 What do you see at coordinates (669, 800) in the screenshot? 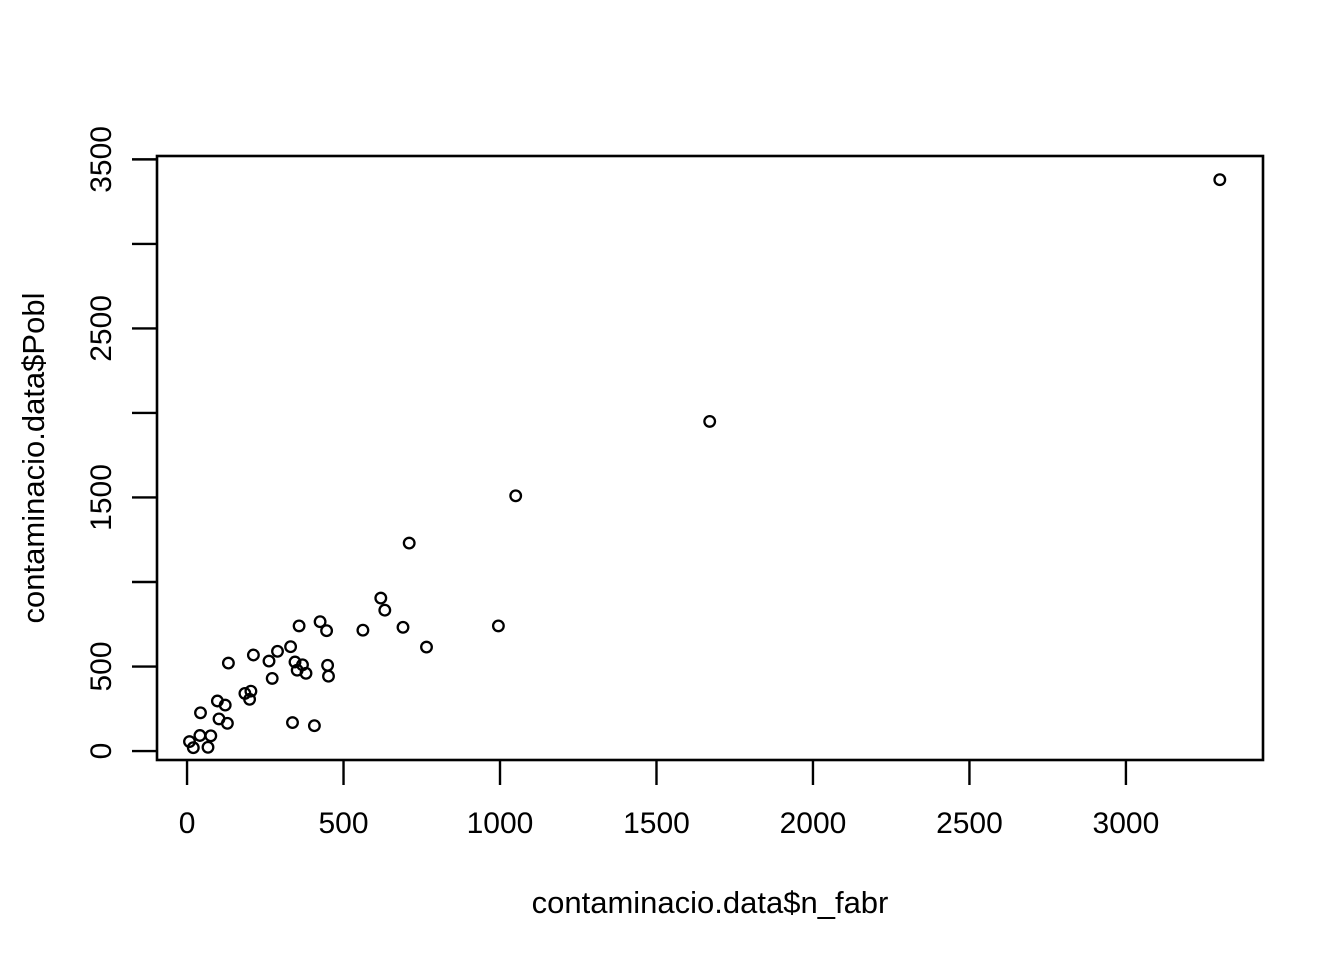
I see `x-axis-ticks: 0 500 1000 1500 2000 2500 3000` at bounding box center [669, 800].